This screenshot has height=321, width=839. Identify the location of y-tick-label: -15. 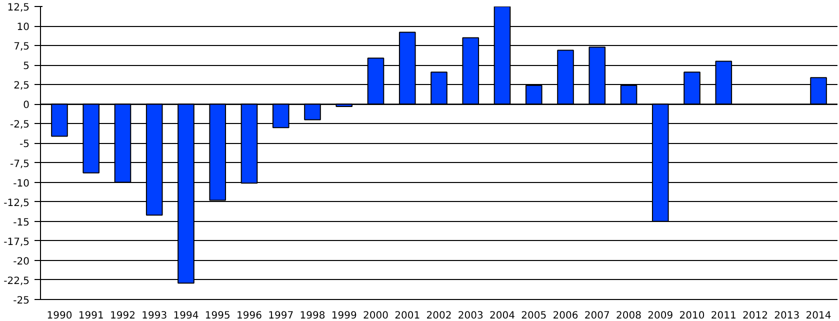
(21, 222).